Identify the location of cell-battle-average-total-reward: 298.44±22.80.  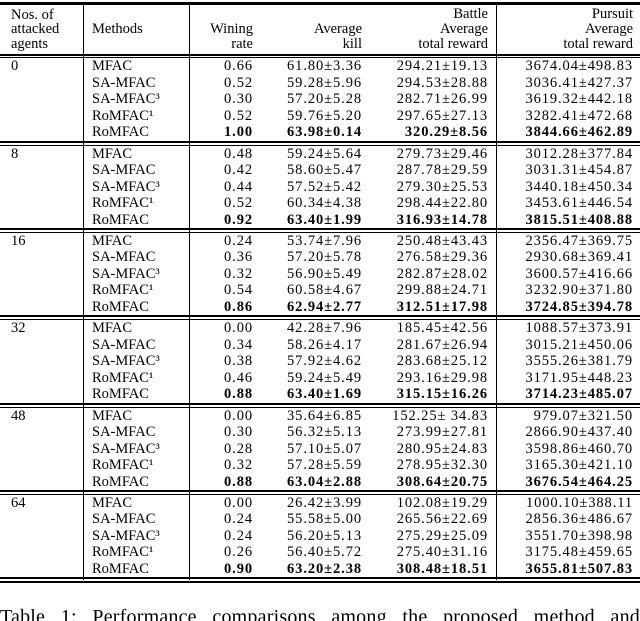
(442, 203).